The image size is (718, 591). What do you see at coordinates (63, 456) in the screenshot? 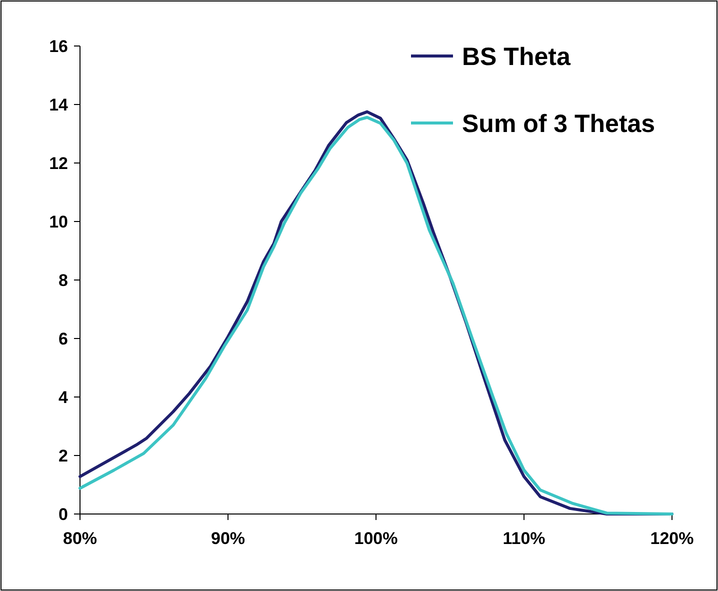
I see `y-tick-label: 2` at bounding box center [63, 456].